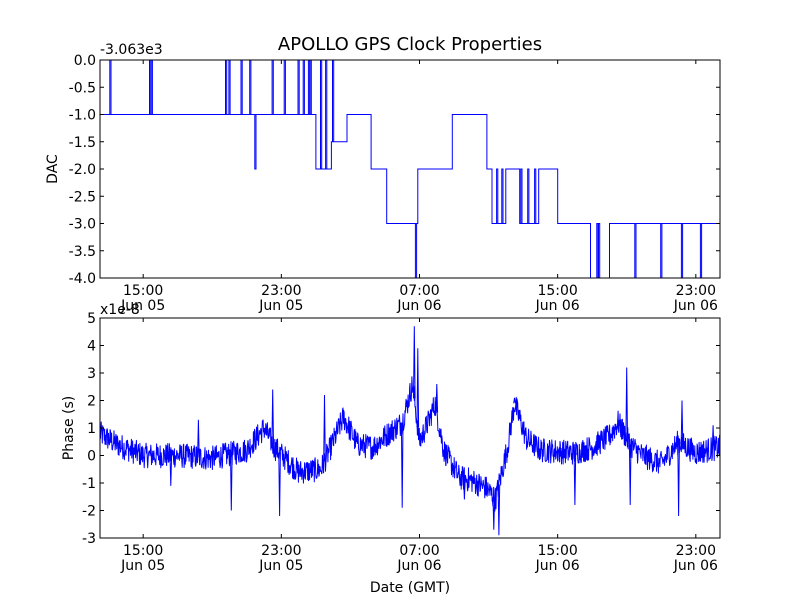 This screenshot has height=600, width=800. What do you see at coordinates (89, 484) in the screenshot?
I see `ytick-label: -1` at bounding box center [89, 484].